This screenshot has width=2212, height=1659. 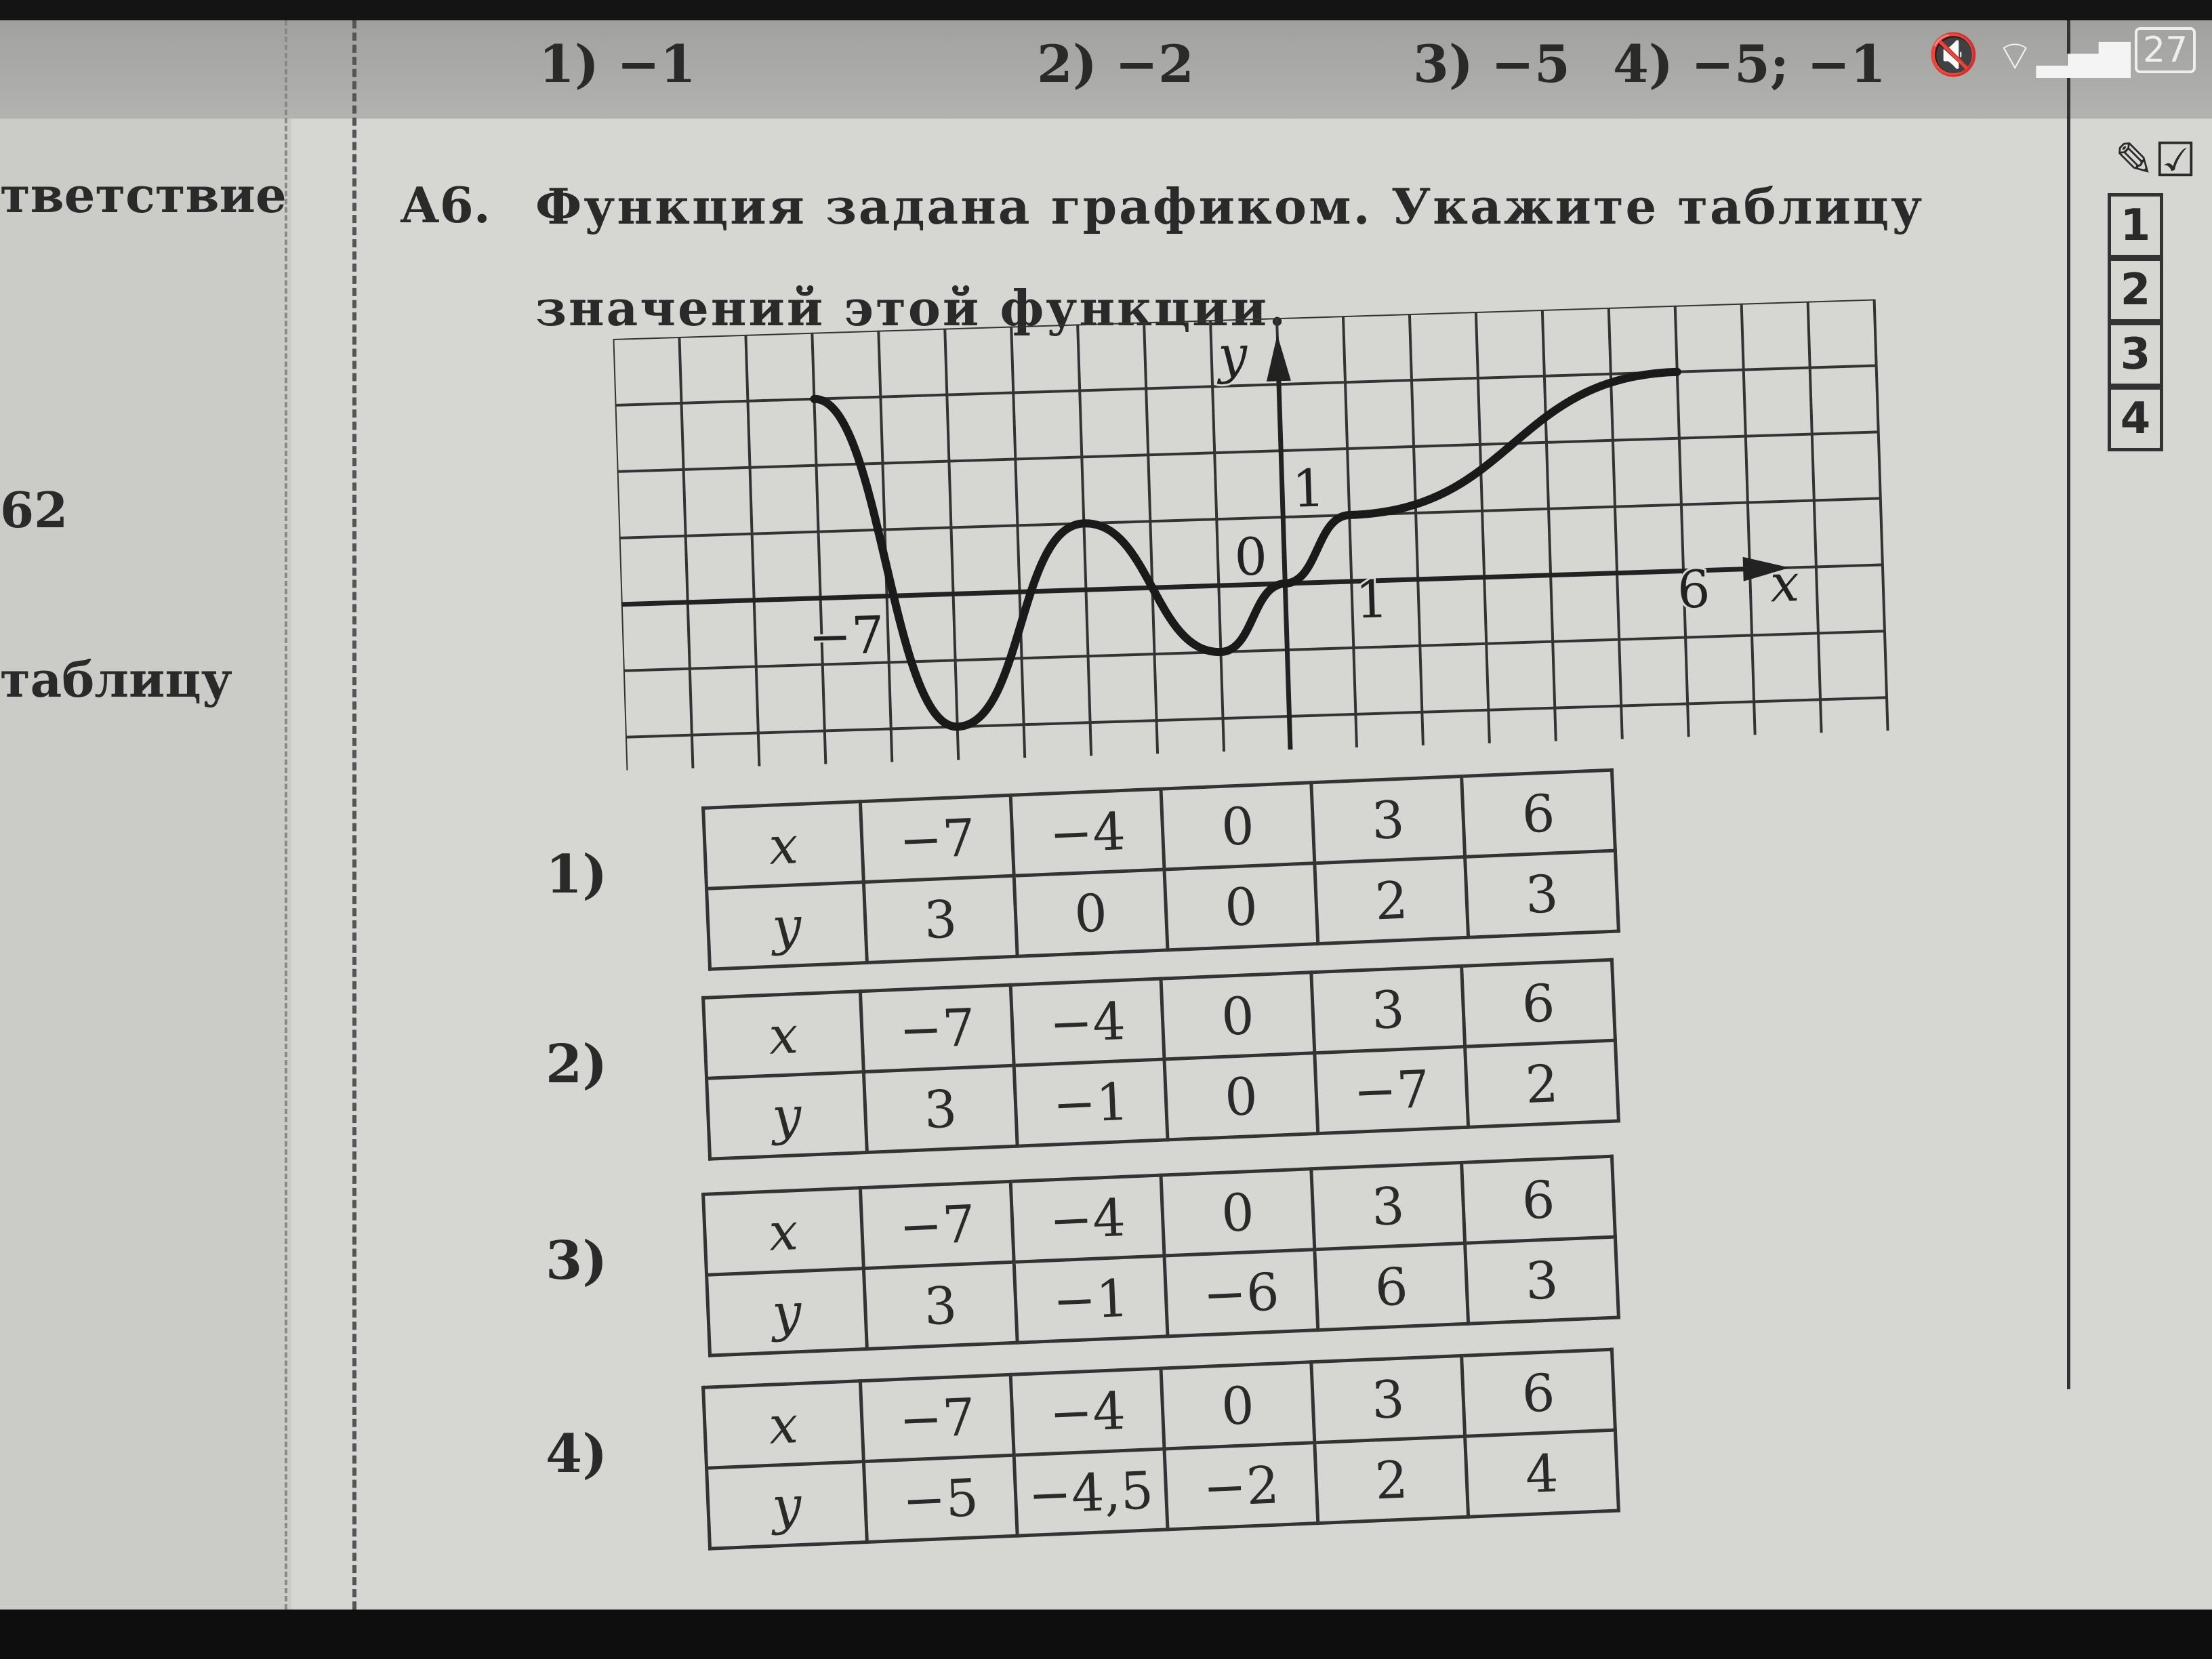 What do you see at coordinates (2135, 419) in the screenshot?
I see `answer-box-4: 4` at bounding box center [2135, 419].